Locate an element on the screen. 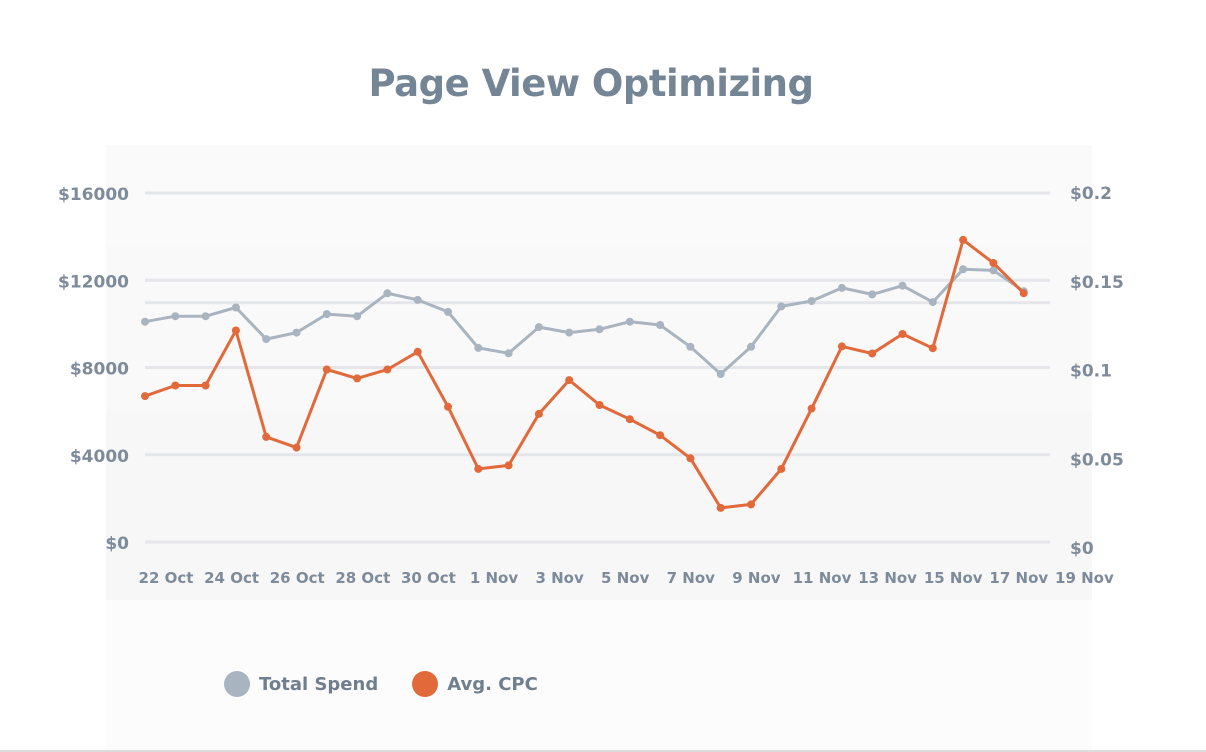 The height and width of the screenshot is (752, 1206). legend-item-total-spend: Total Spend is located at coordinates (301, 684).